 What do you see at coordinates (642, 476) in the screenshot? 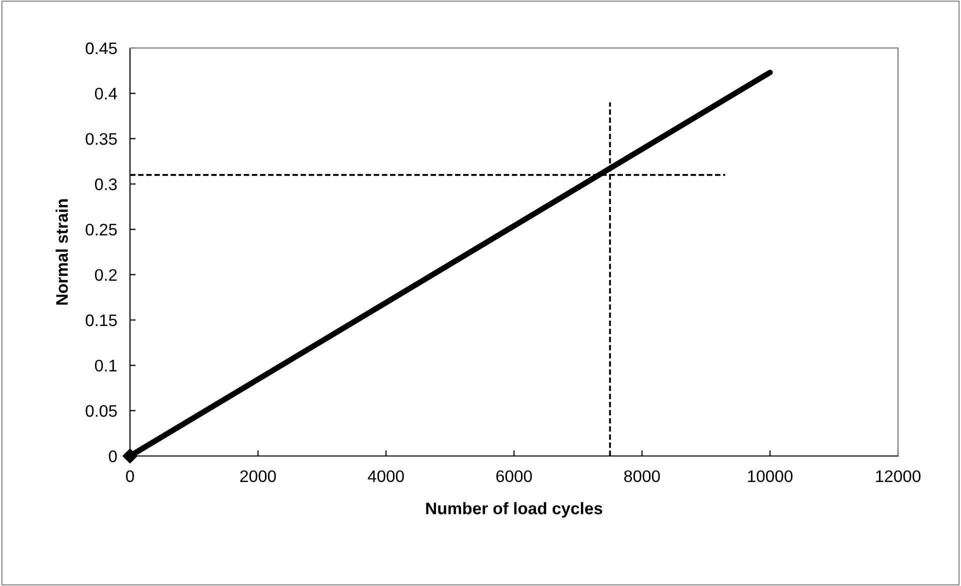
I see `x-tick-label: 8000` at bounding box center [642, 476].